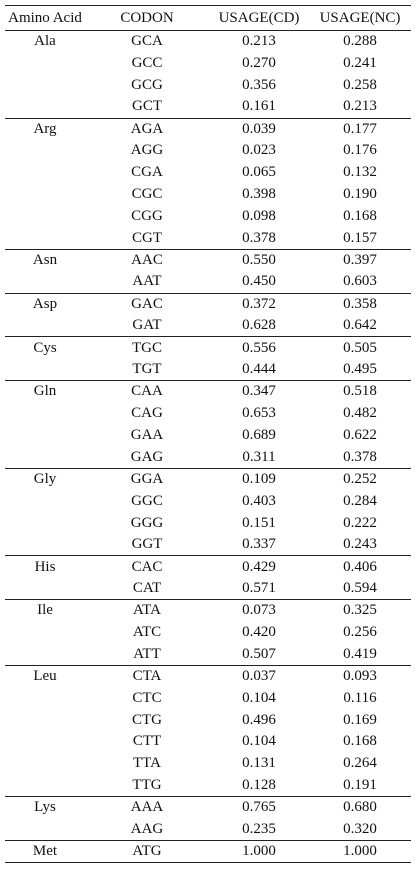 The image size is (416, 870). What do you see at coordinates (45, 128) in the screenshot?
I see `amino-acid: Arg` at bounding box center [45, 128].